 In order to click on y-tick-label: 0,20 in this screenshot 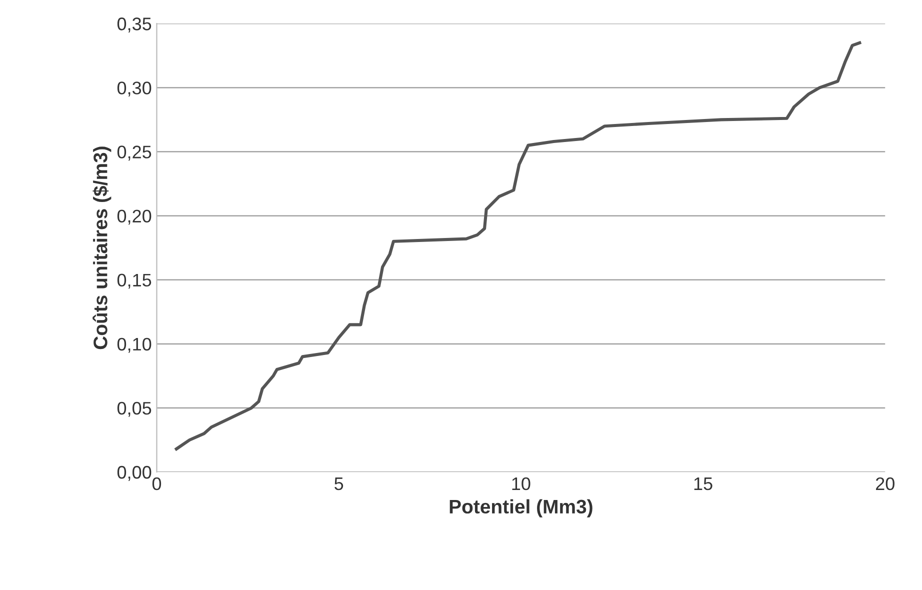, I will do `click(134, 217)`.